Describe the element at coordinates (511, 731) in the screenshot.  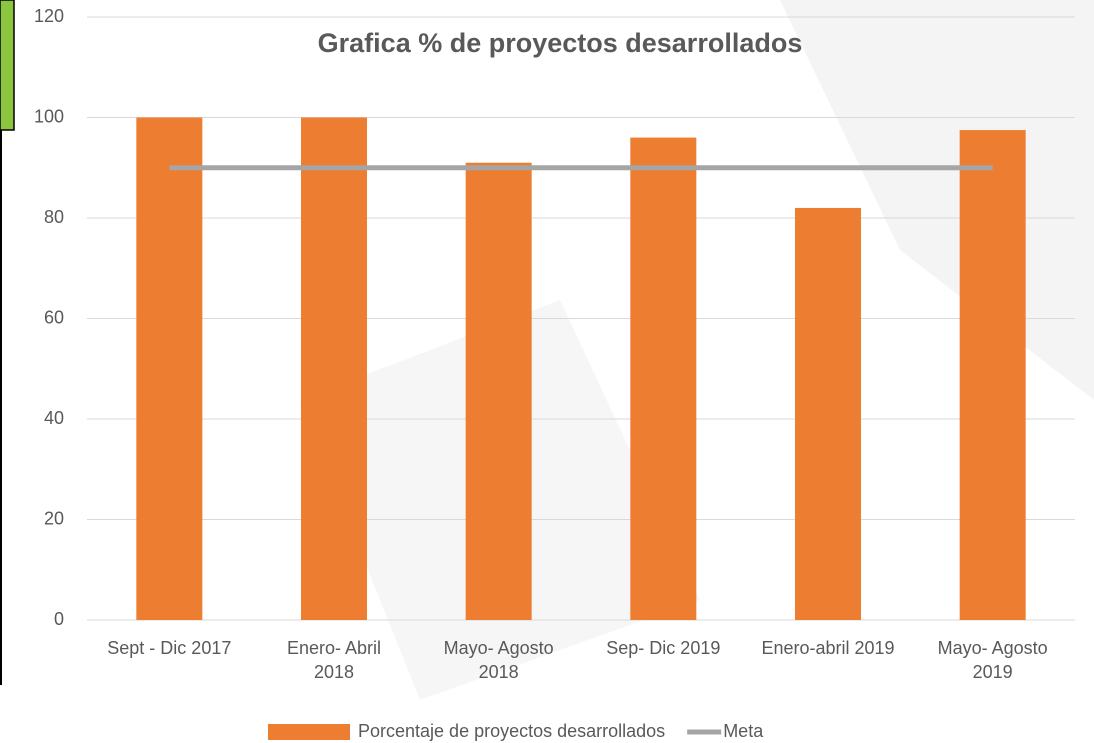
I see `legend-label: Porcentaje de proyectos desarrollados` at that location.